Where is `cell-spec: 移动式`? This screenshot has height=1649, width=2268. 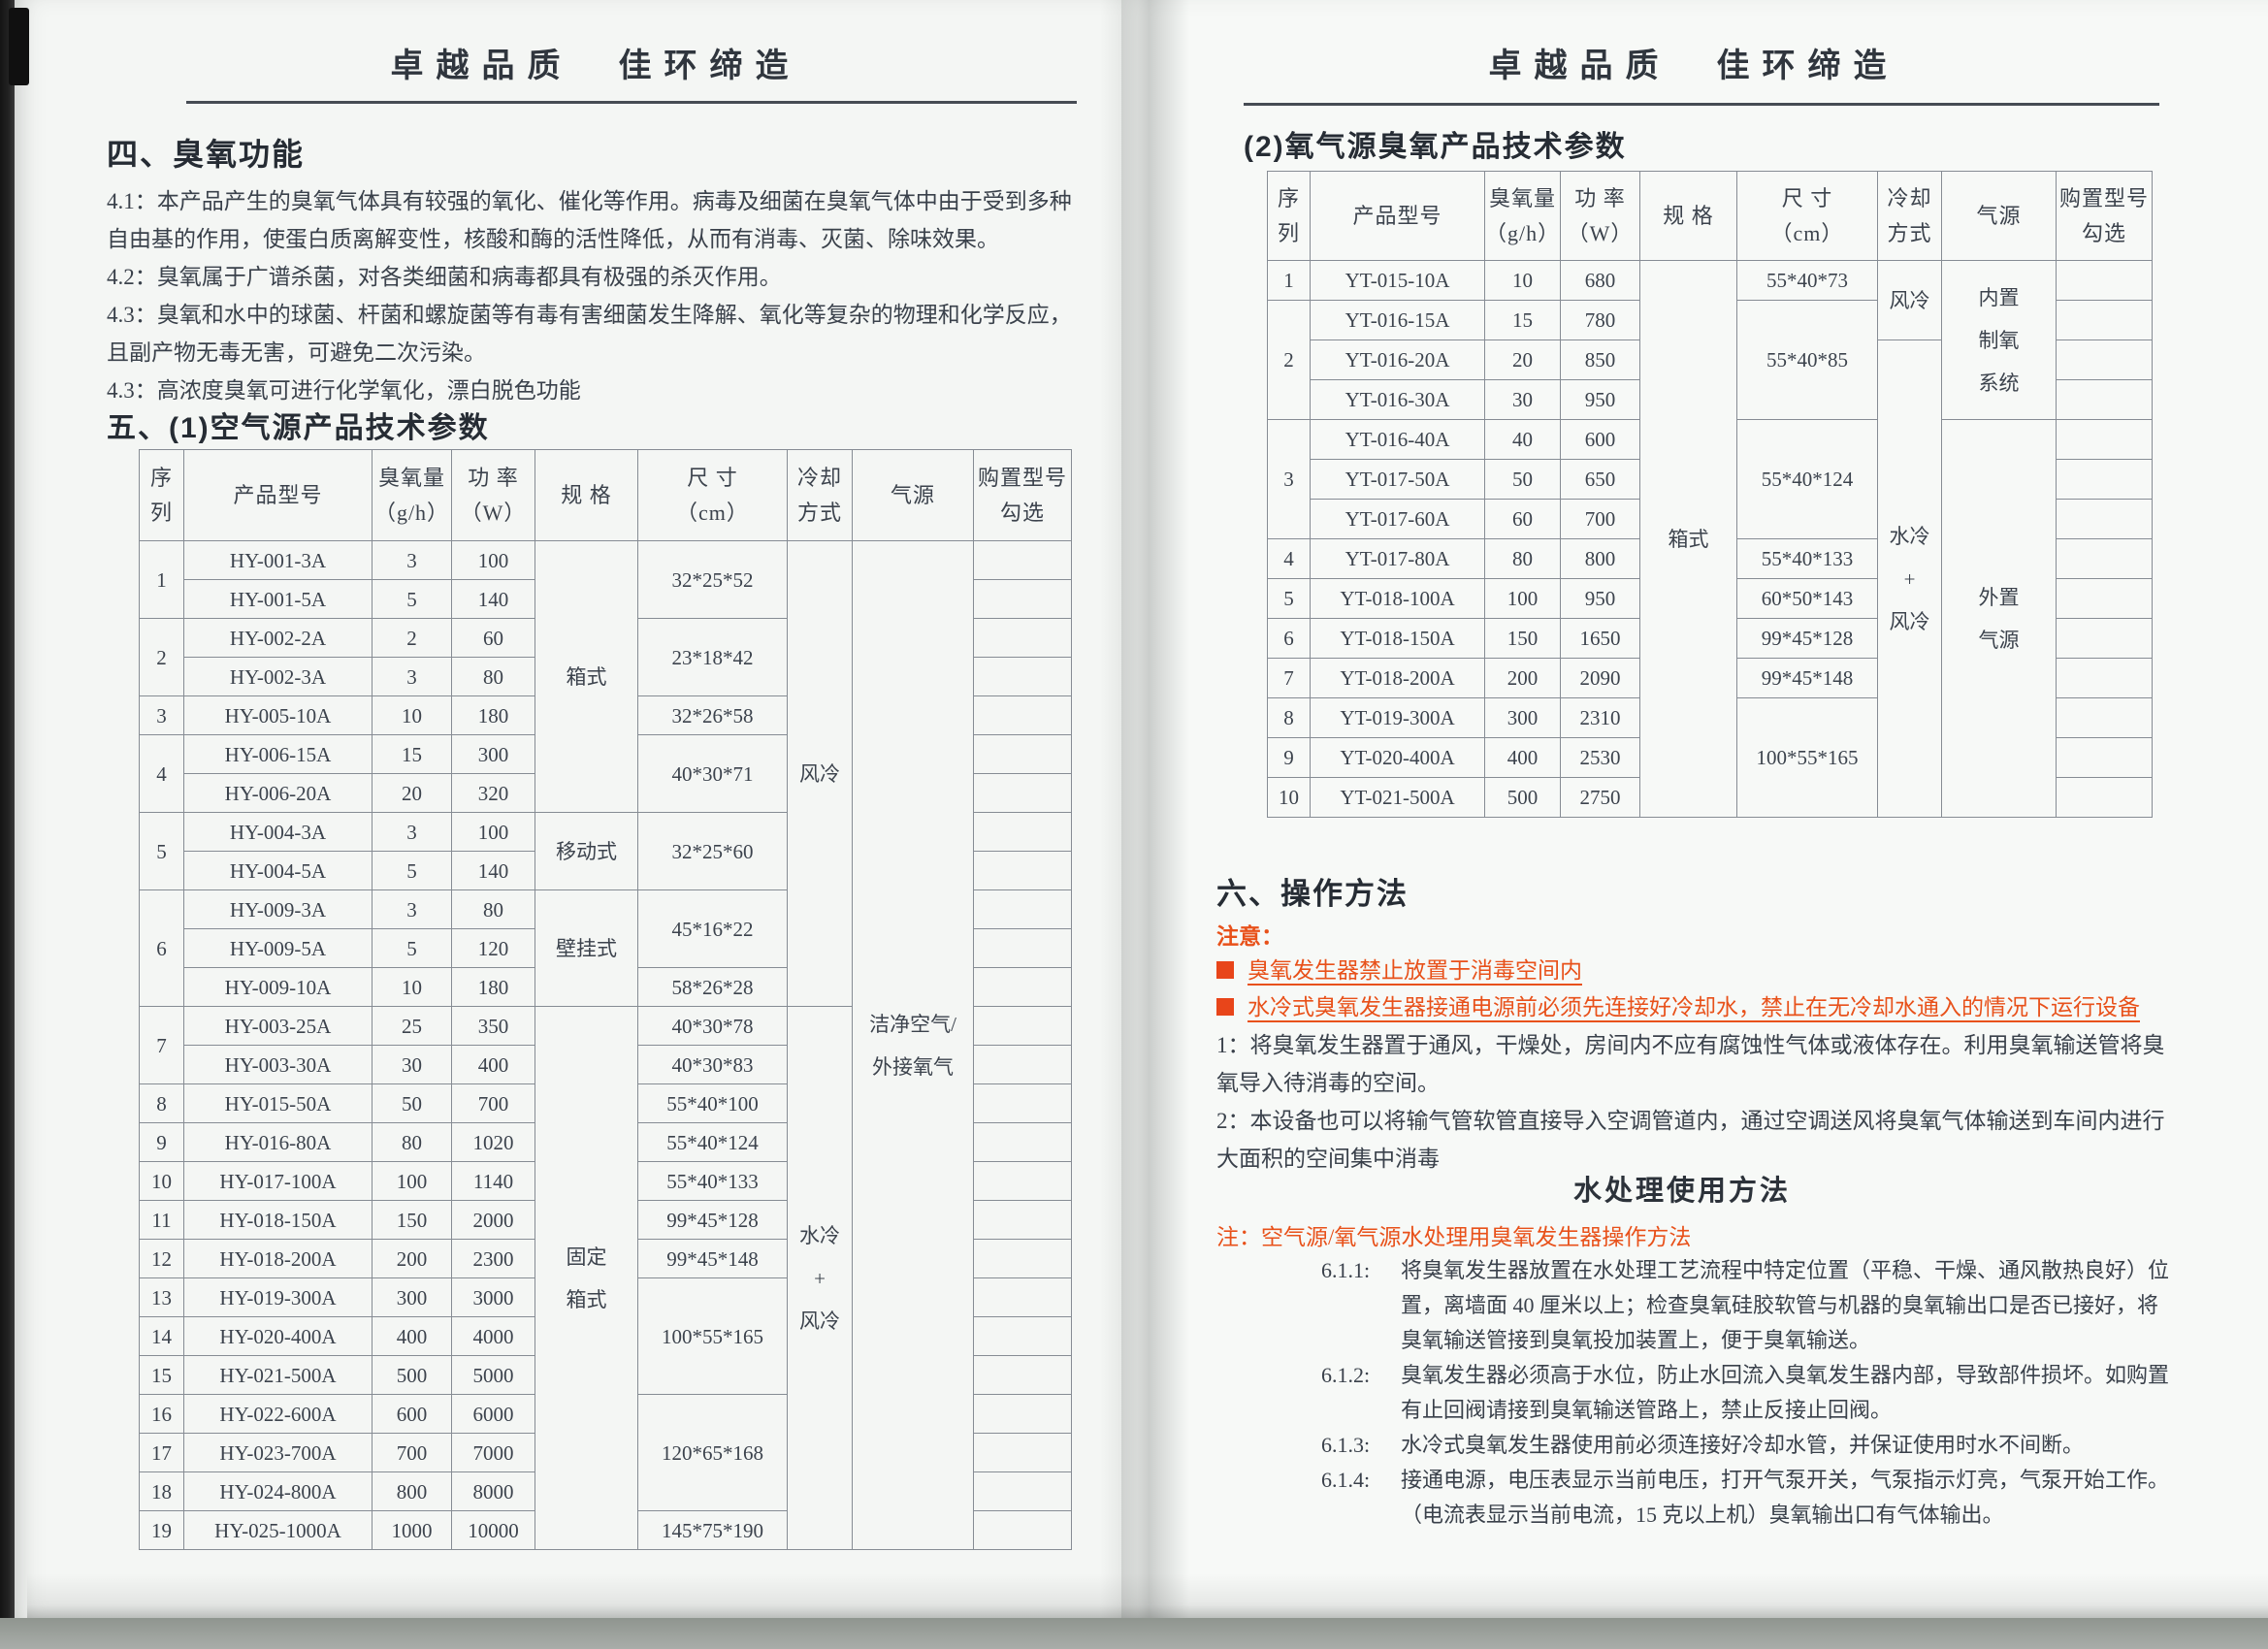 cell-spec: 移动式 is located at coordinates (586, 851).